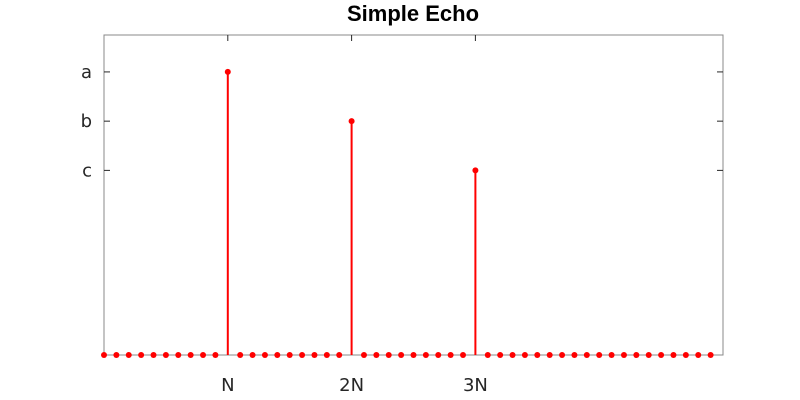 The image size is (800, 400). Describe the element at coordinates (87, 170) in the screenshot. I see `y-tick-label: c` at that location.